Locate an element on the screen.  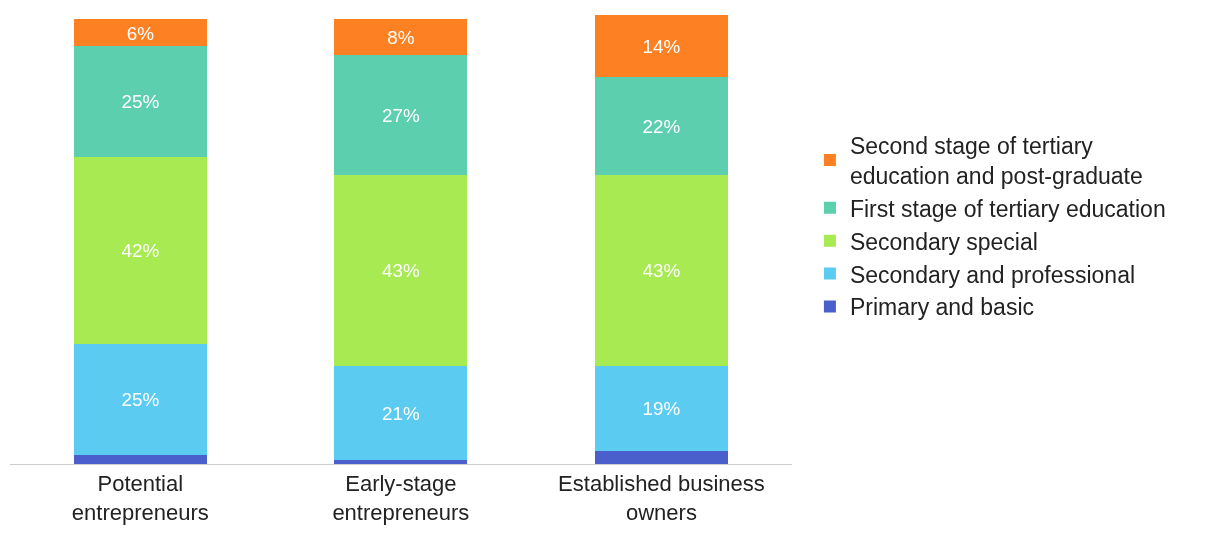
data-label: 42% is located at coordinates (140, 251).